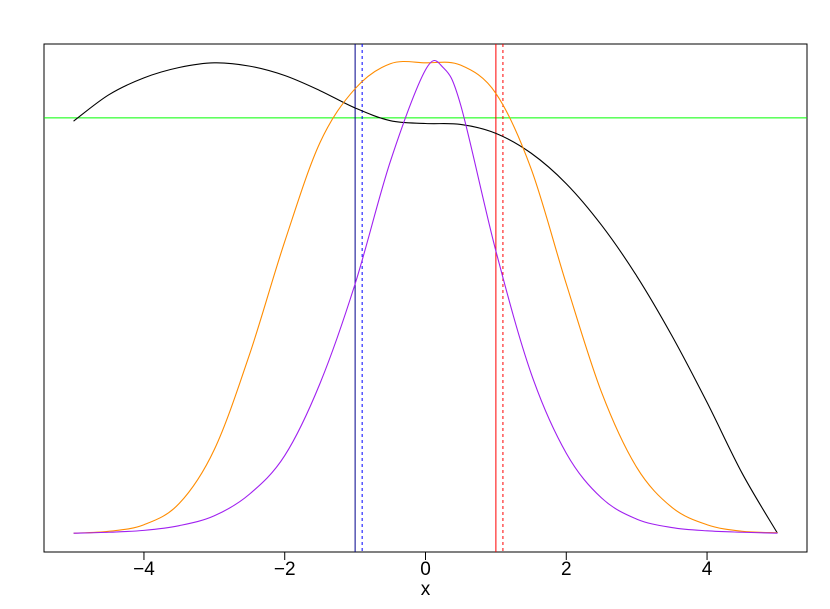 This screenshot has height=609, width=830. Describe the element at coordinates (566, 569) in the screenshot. I see `x-tick-label: 2` at that location.